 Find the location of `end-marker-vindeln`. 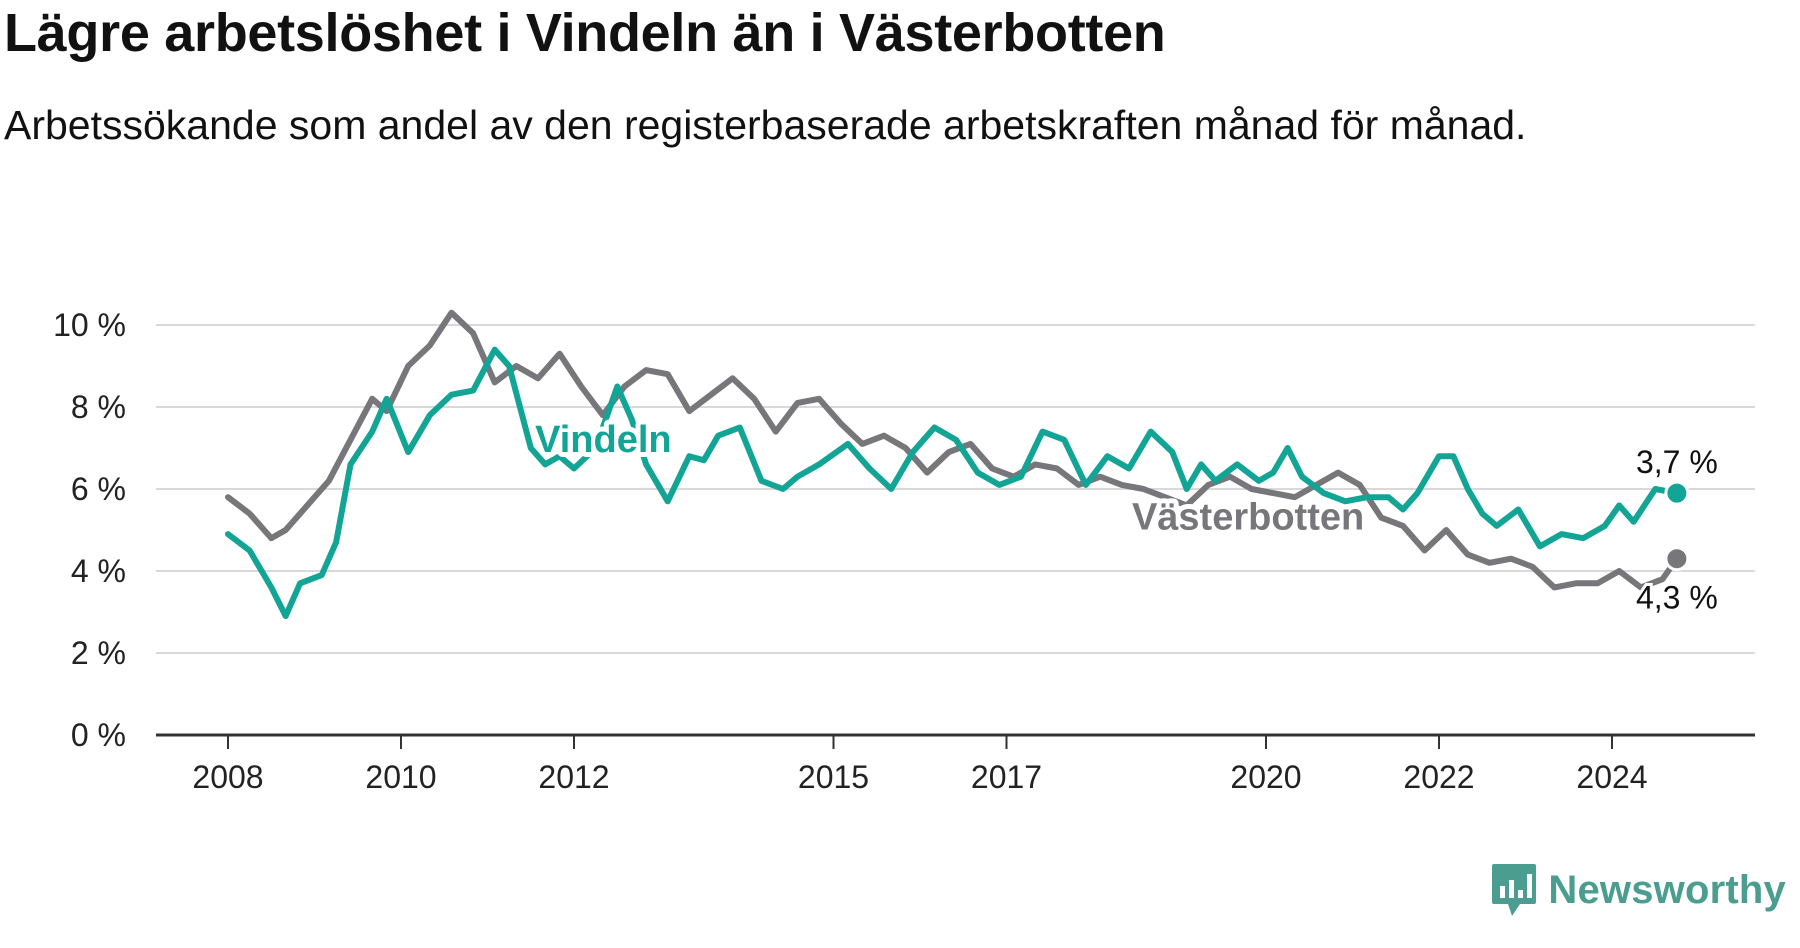

end-marker-vindeln is located at coordinates (1677, 493).